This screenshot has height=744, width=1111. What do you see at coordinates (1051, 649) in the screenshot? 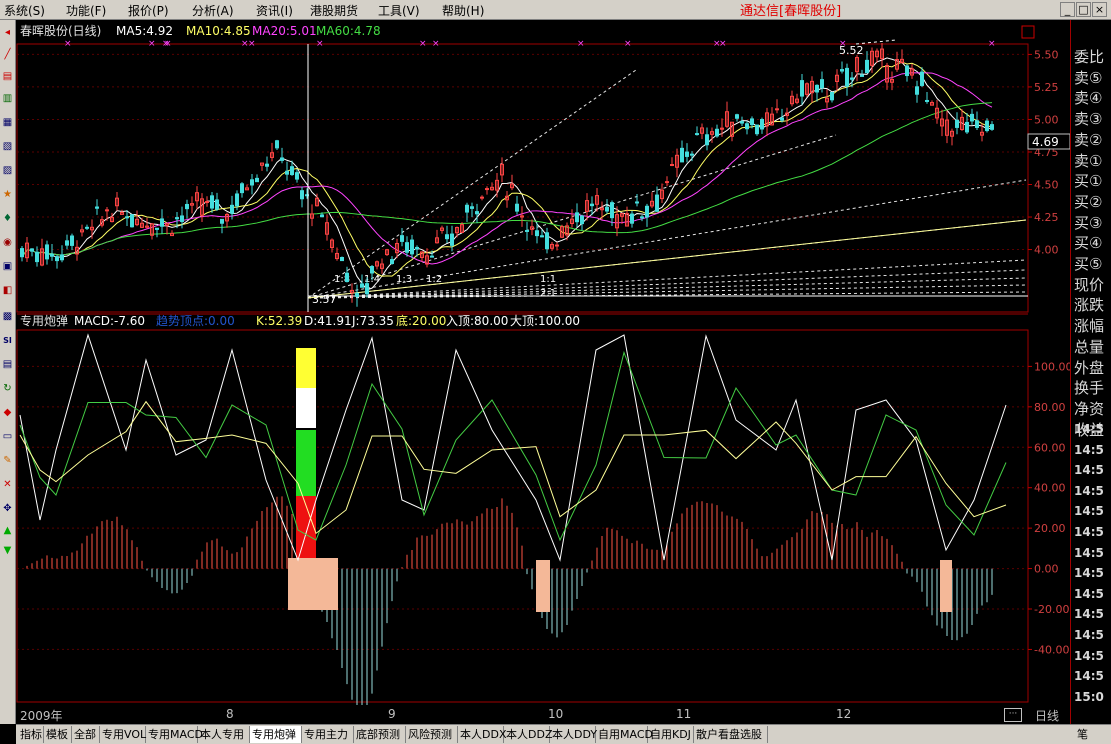
I see `indicator-tick-label: -40.00` at bounding box center [1051, 649].